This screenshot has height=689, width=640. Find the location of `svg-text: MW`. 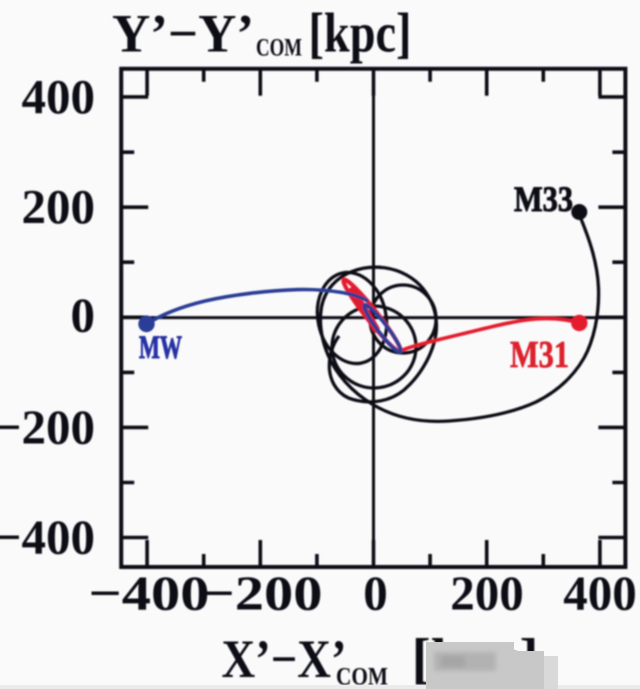

svg-text: MW is located at coordinates (160, 348).